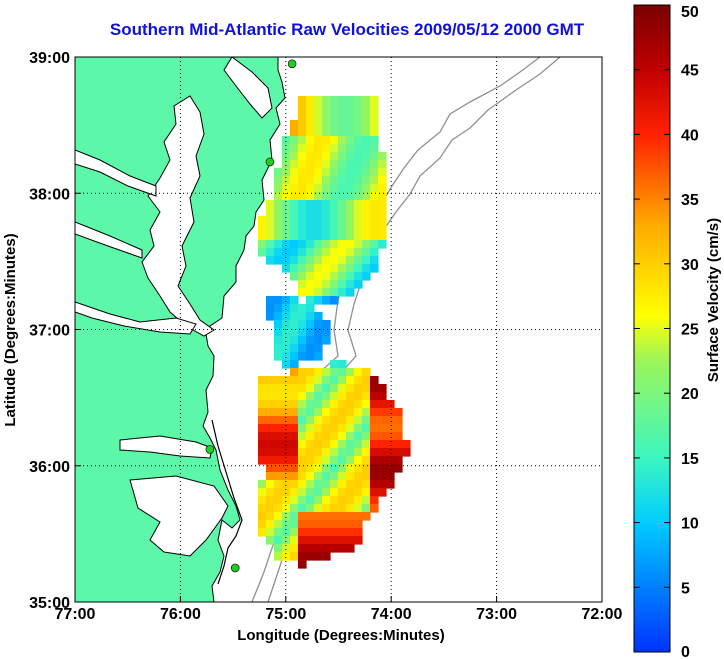 This screenshot has width=724, height=659. What do you see at coordinates (227, 502) in the screenshot?
I see `outer-banks` at bounding box center [227, 502].